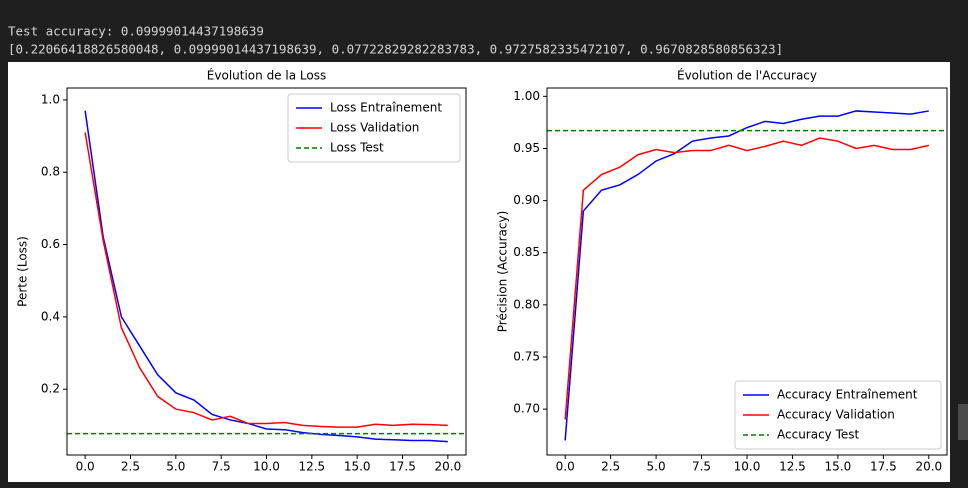 Image resolution: width=968 pixels, height=488 pixels. What do you see at coordinates (23, 271) in the screenshot?
I see `y-axis-label: Perte (Loss)` at bounding box center [23, 271].